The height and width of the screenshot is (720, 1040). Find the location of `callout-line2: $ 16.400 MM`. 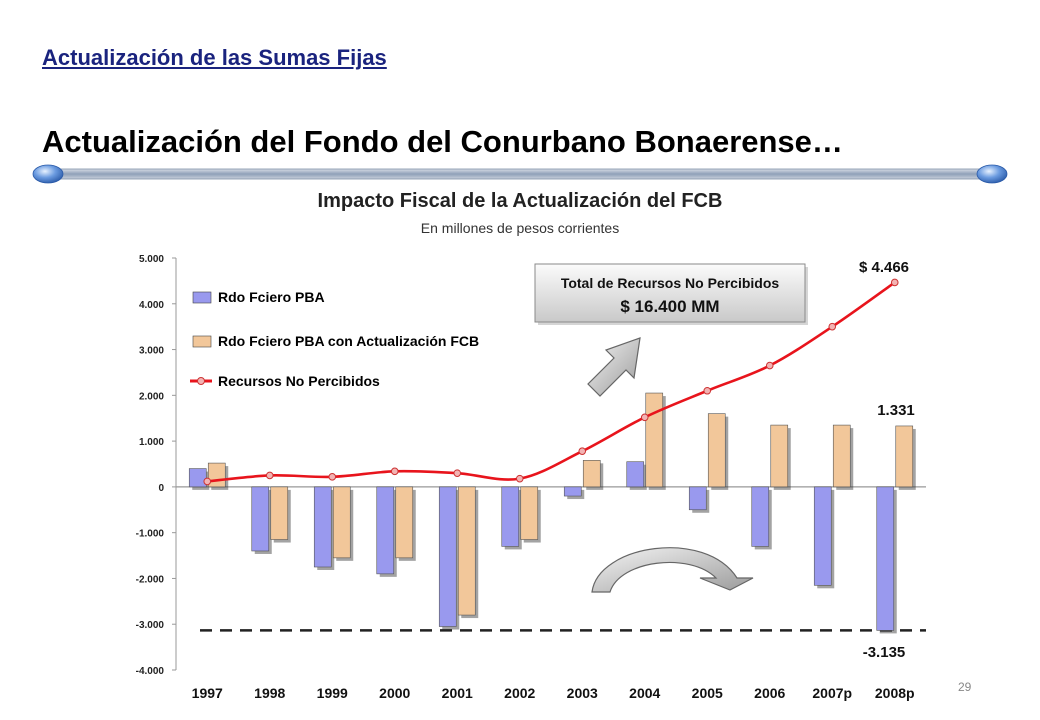

callout-line2: $ 16.400 MM is located at coordinates (669, 306).